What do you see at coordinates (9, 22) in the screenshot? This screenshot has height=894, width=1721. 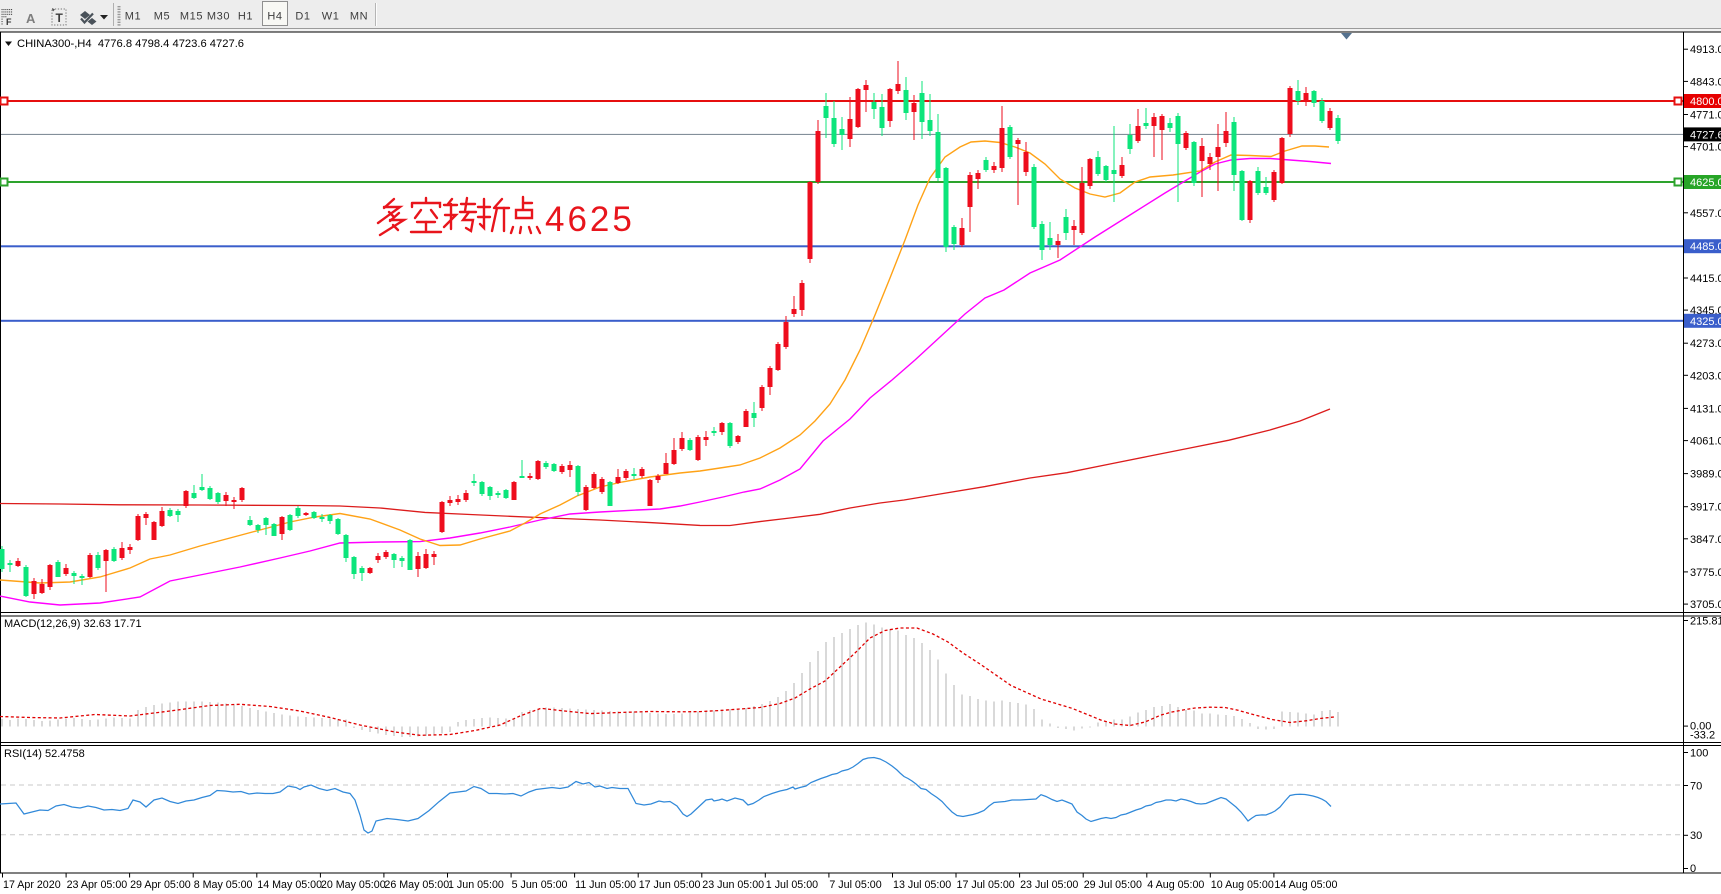 I see `svg-text: F` at bounding box center [9, 22].